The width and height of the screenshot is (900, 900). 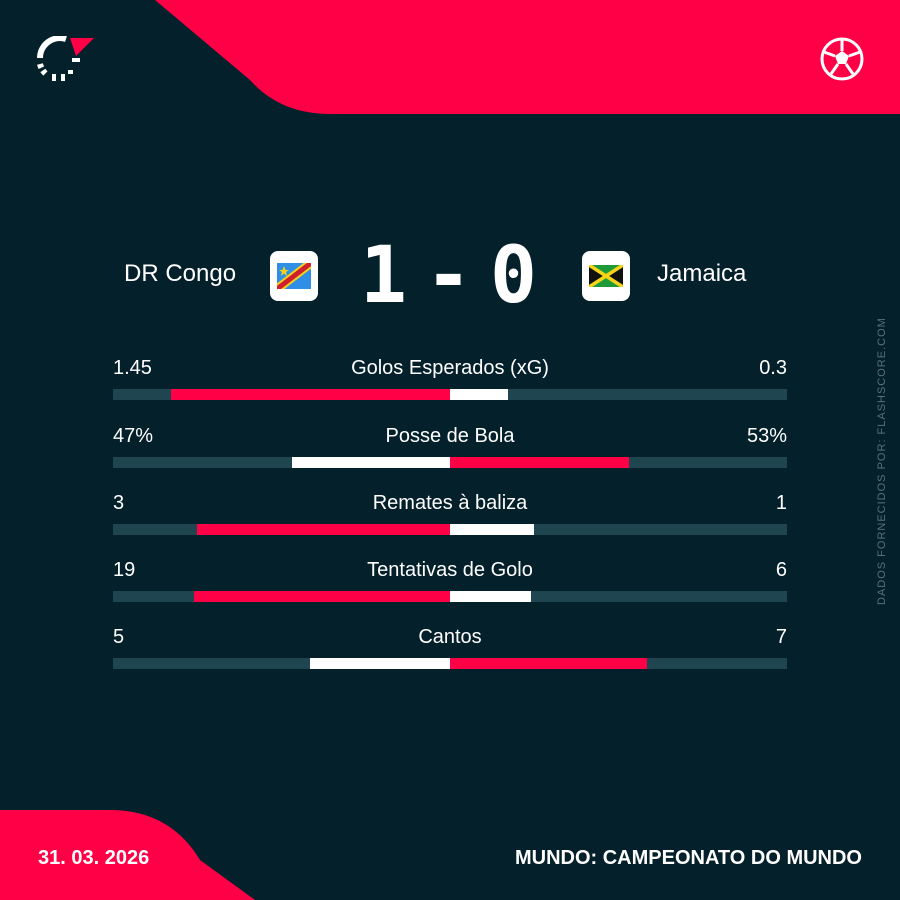 What do you see at coordinates (450, 368) in the screenshot?
I see `stat-label: Golos Esperados (xG)` at bounding box center [450, 368].